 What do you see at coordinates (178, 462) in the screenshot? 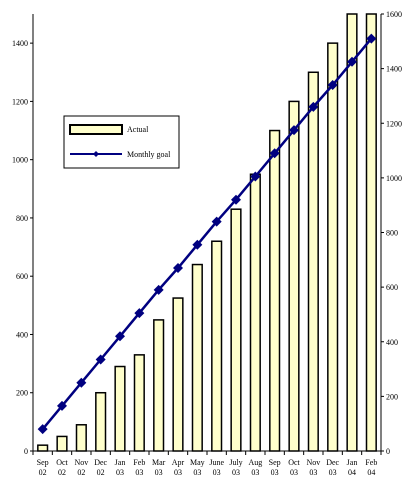
I see `x-label-month-7: Apr` at bounding box center [178, 462].